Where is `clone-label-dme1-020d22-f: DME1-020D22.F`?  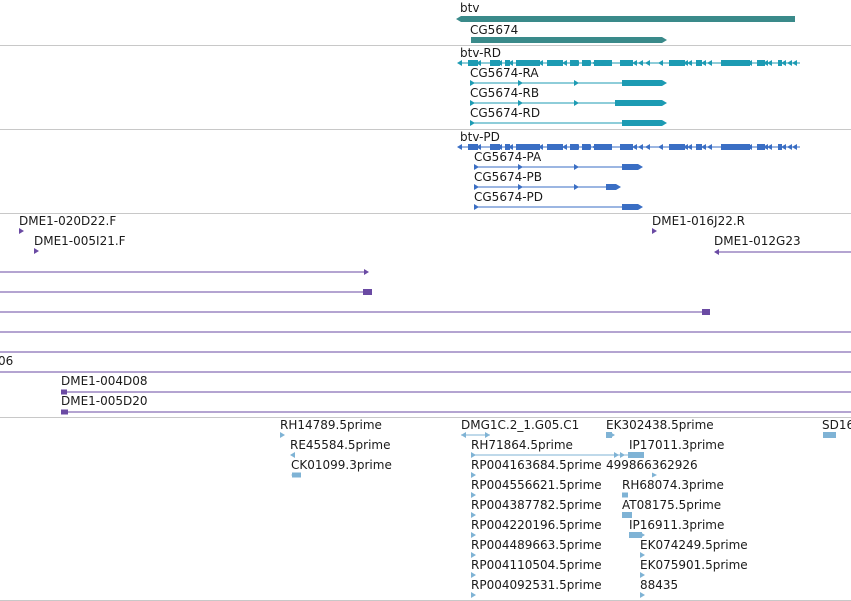 clone-label-dme1-020d22-f: DME1-020D22.F is located at coordinates (68, 221).